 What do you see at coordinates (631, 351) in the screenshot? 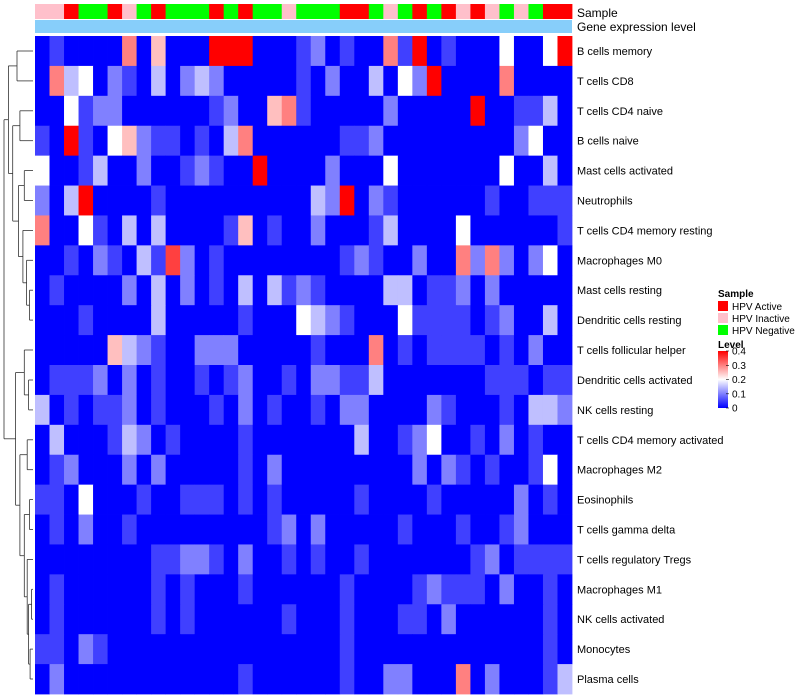
I see `row-label: T cells follicular helper` at bounding box center [631, 351].